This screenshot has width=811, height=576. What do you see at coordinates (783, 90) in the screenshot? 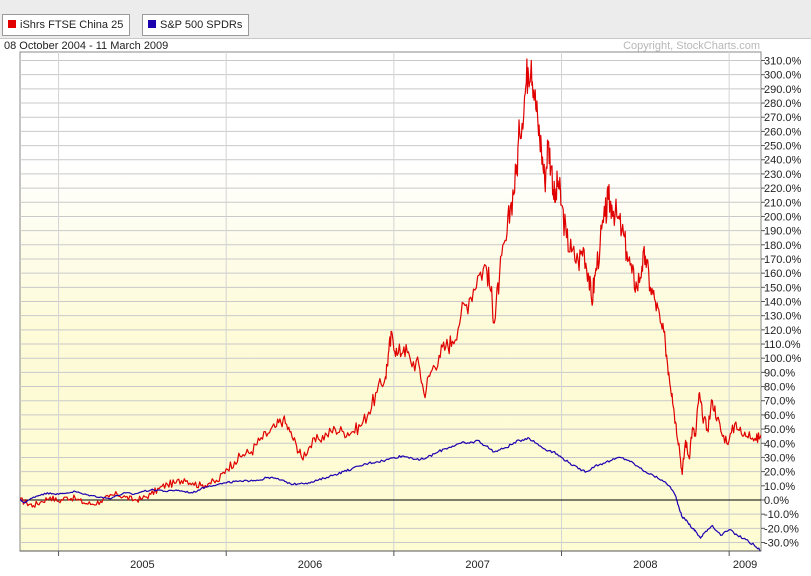
I see `y-tick-label-2: 290.0%` at bounding box center [783, 90].